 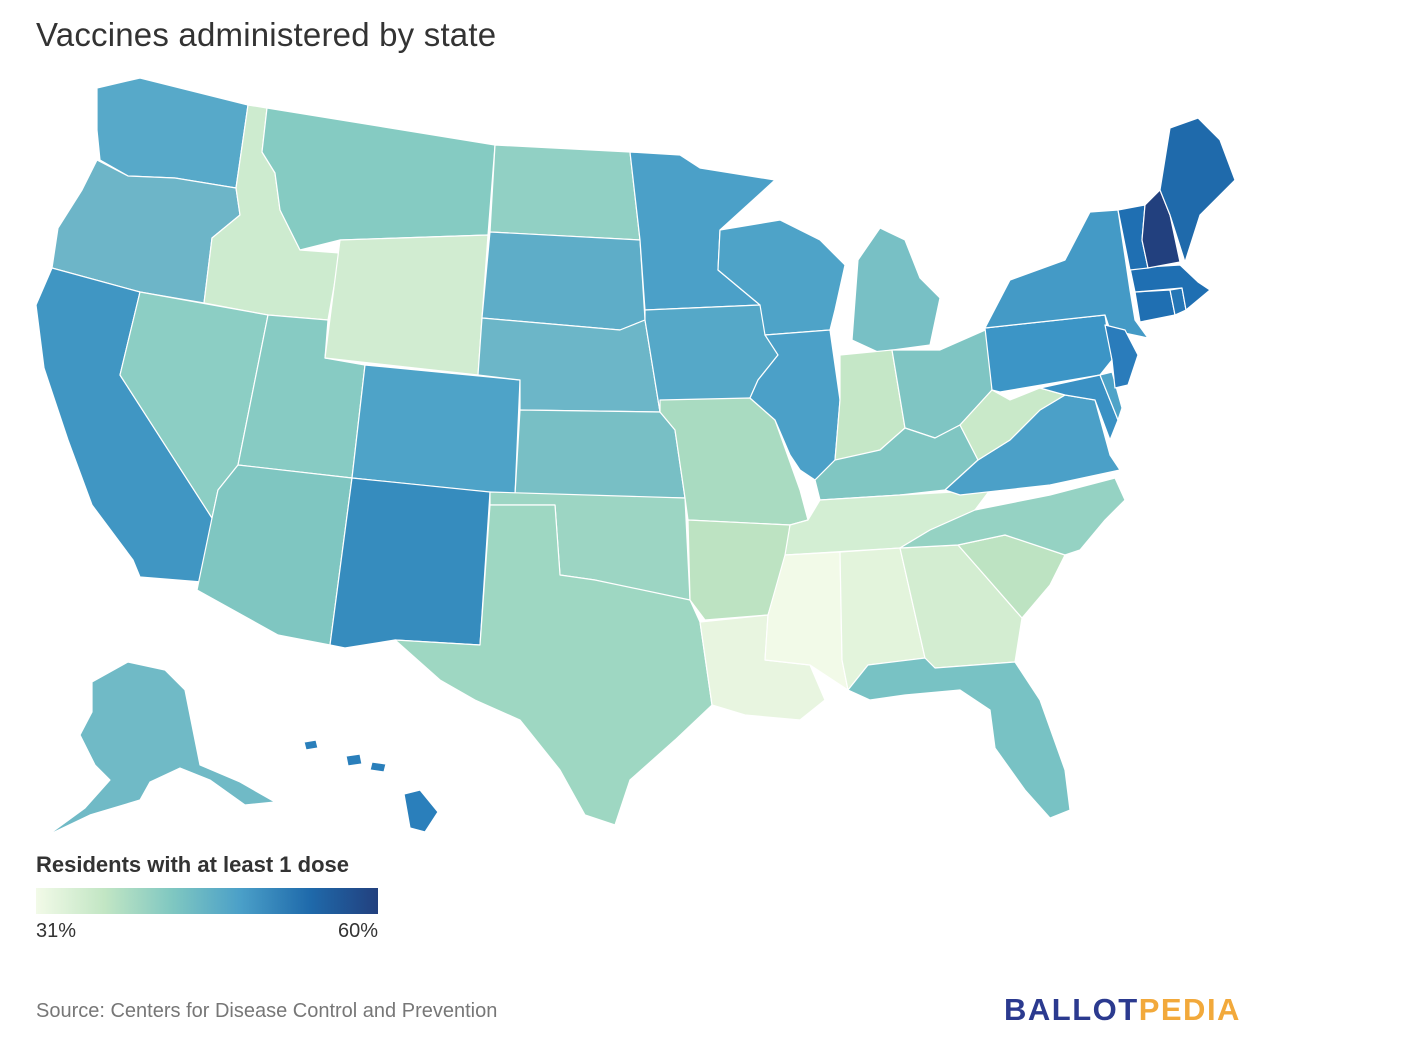 I want to click on state-illinois, so click(x=795, y=405).